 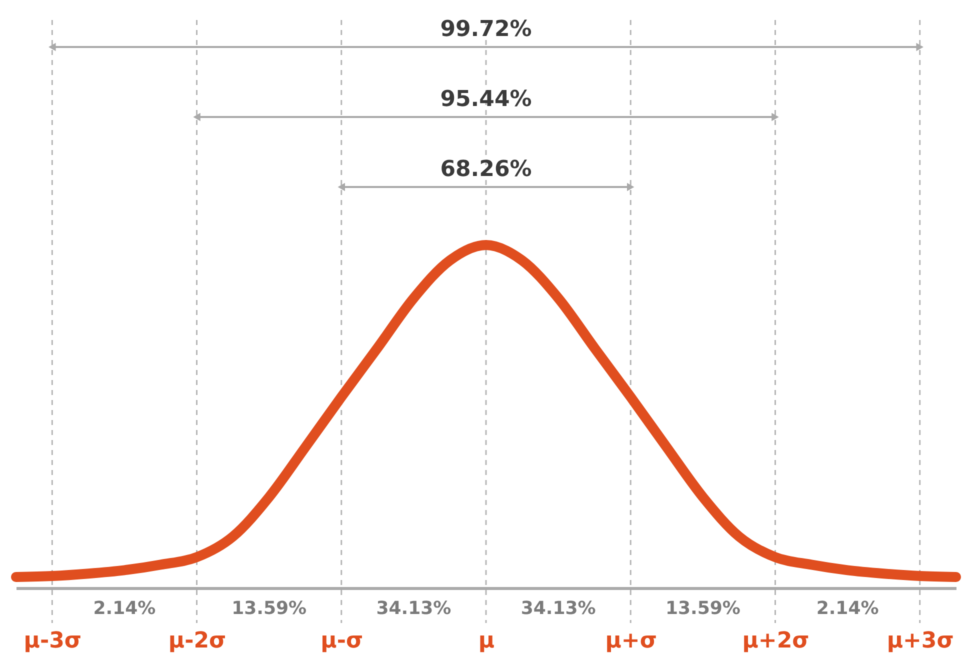 What do you see at coordinates (486, 29) in the screenshot?
I see `text: 99.72%` at bounding box center [486, 29].